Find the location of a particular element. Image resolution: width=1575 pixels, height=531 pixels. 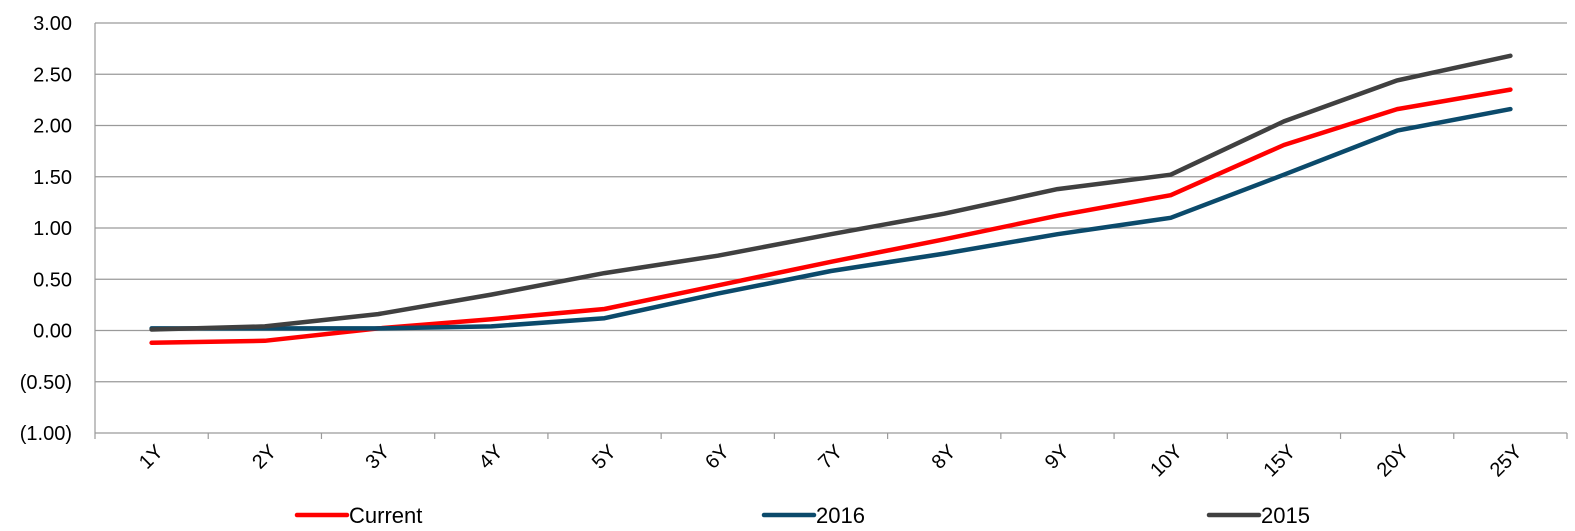

x-tick-label: 8Y is located at coordinates (944, 457).